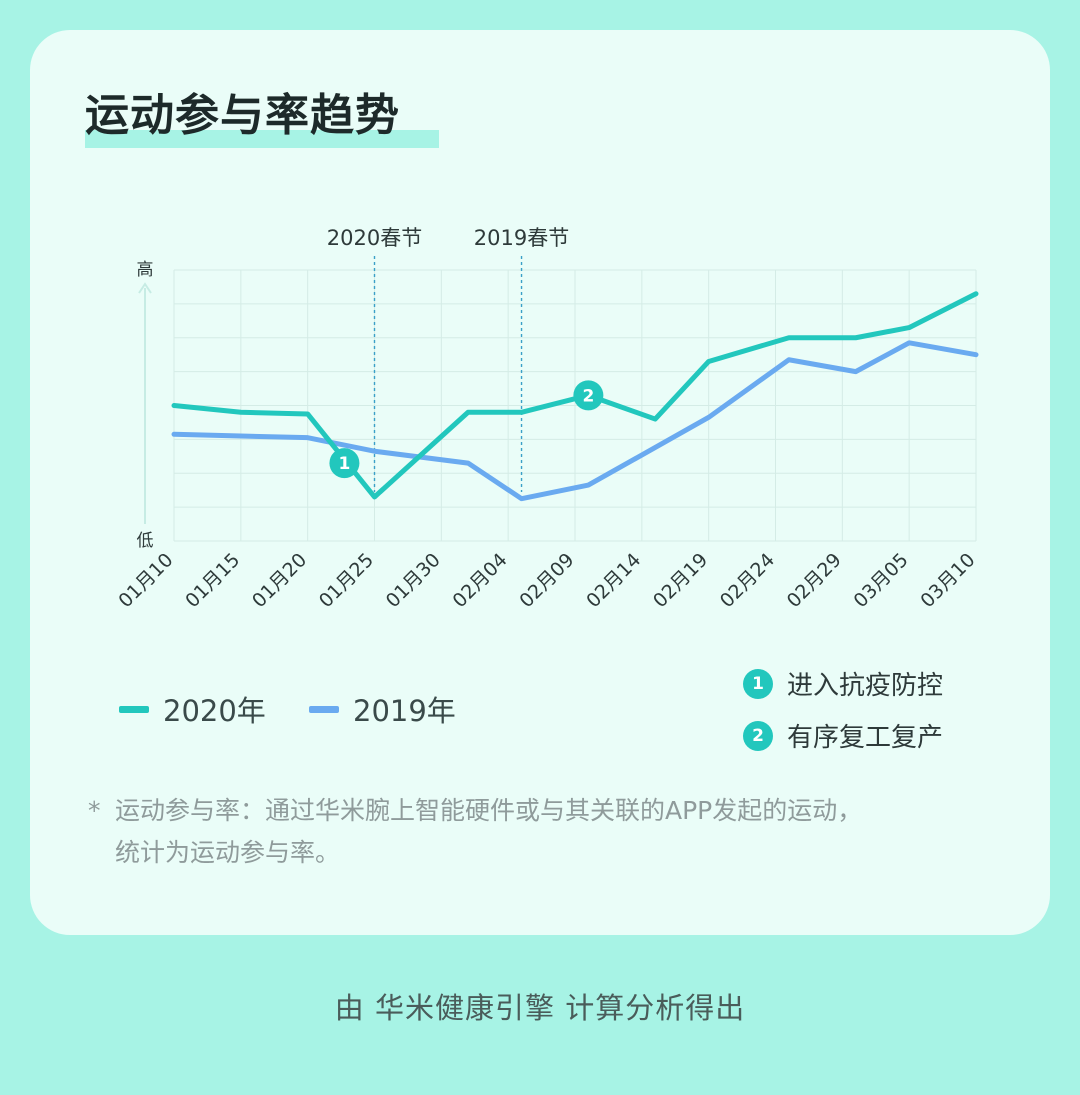 The image size is (1080, 1095). Describe the element at coordinates (346, 580) in the screenshot. I see `x-tick-label: 01月25` at that location.